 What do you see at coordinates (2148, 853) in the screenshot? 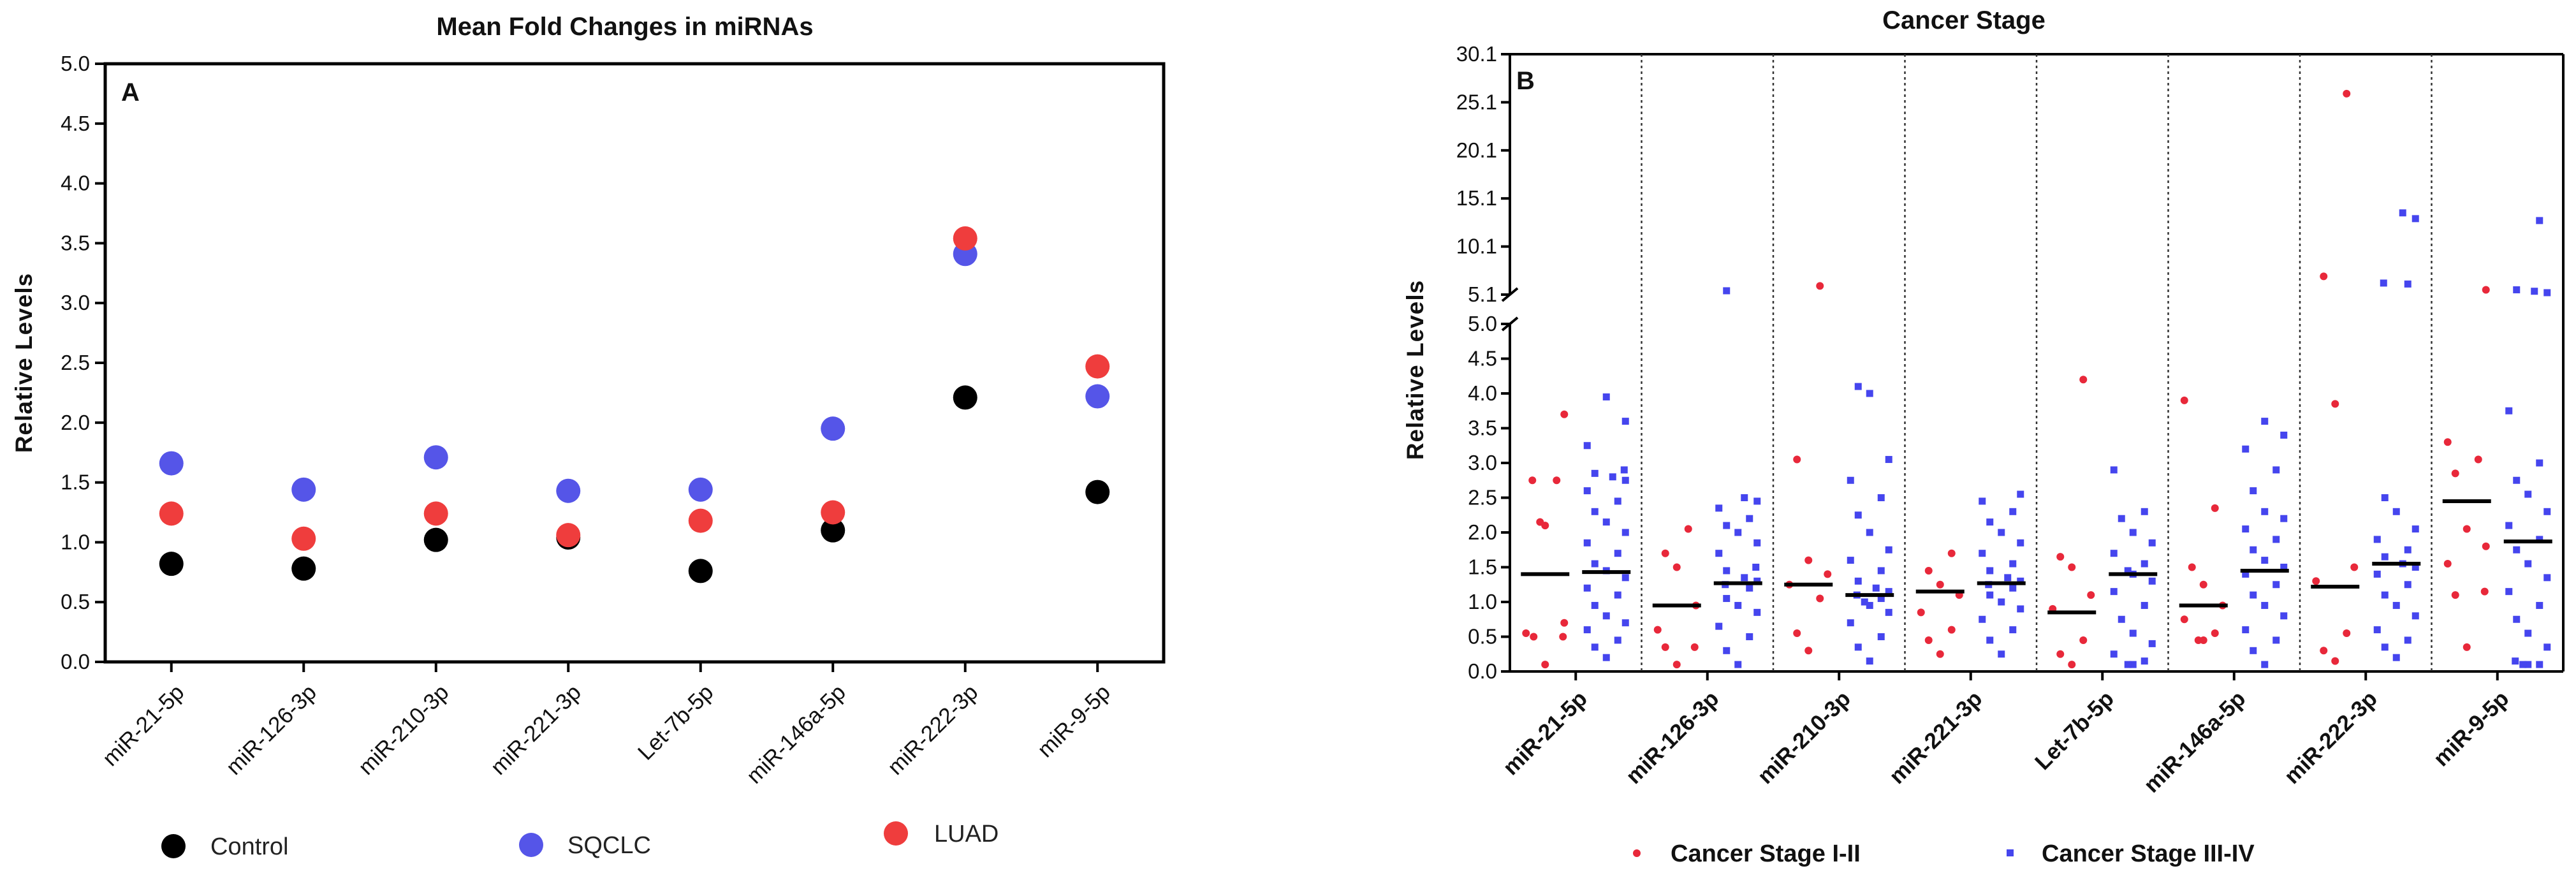
I see `legend-stage-3-4-label: Cancer Stage III-IV` at bounding box center [2148, 853].